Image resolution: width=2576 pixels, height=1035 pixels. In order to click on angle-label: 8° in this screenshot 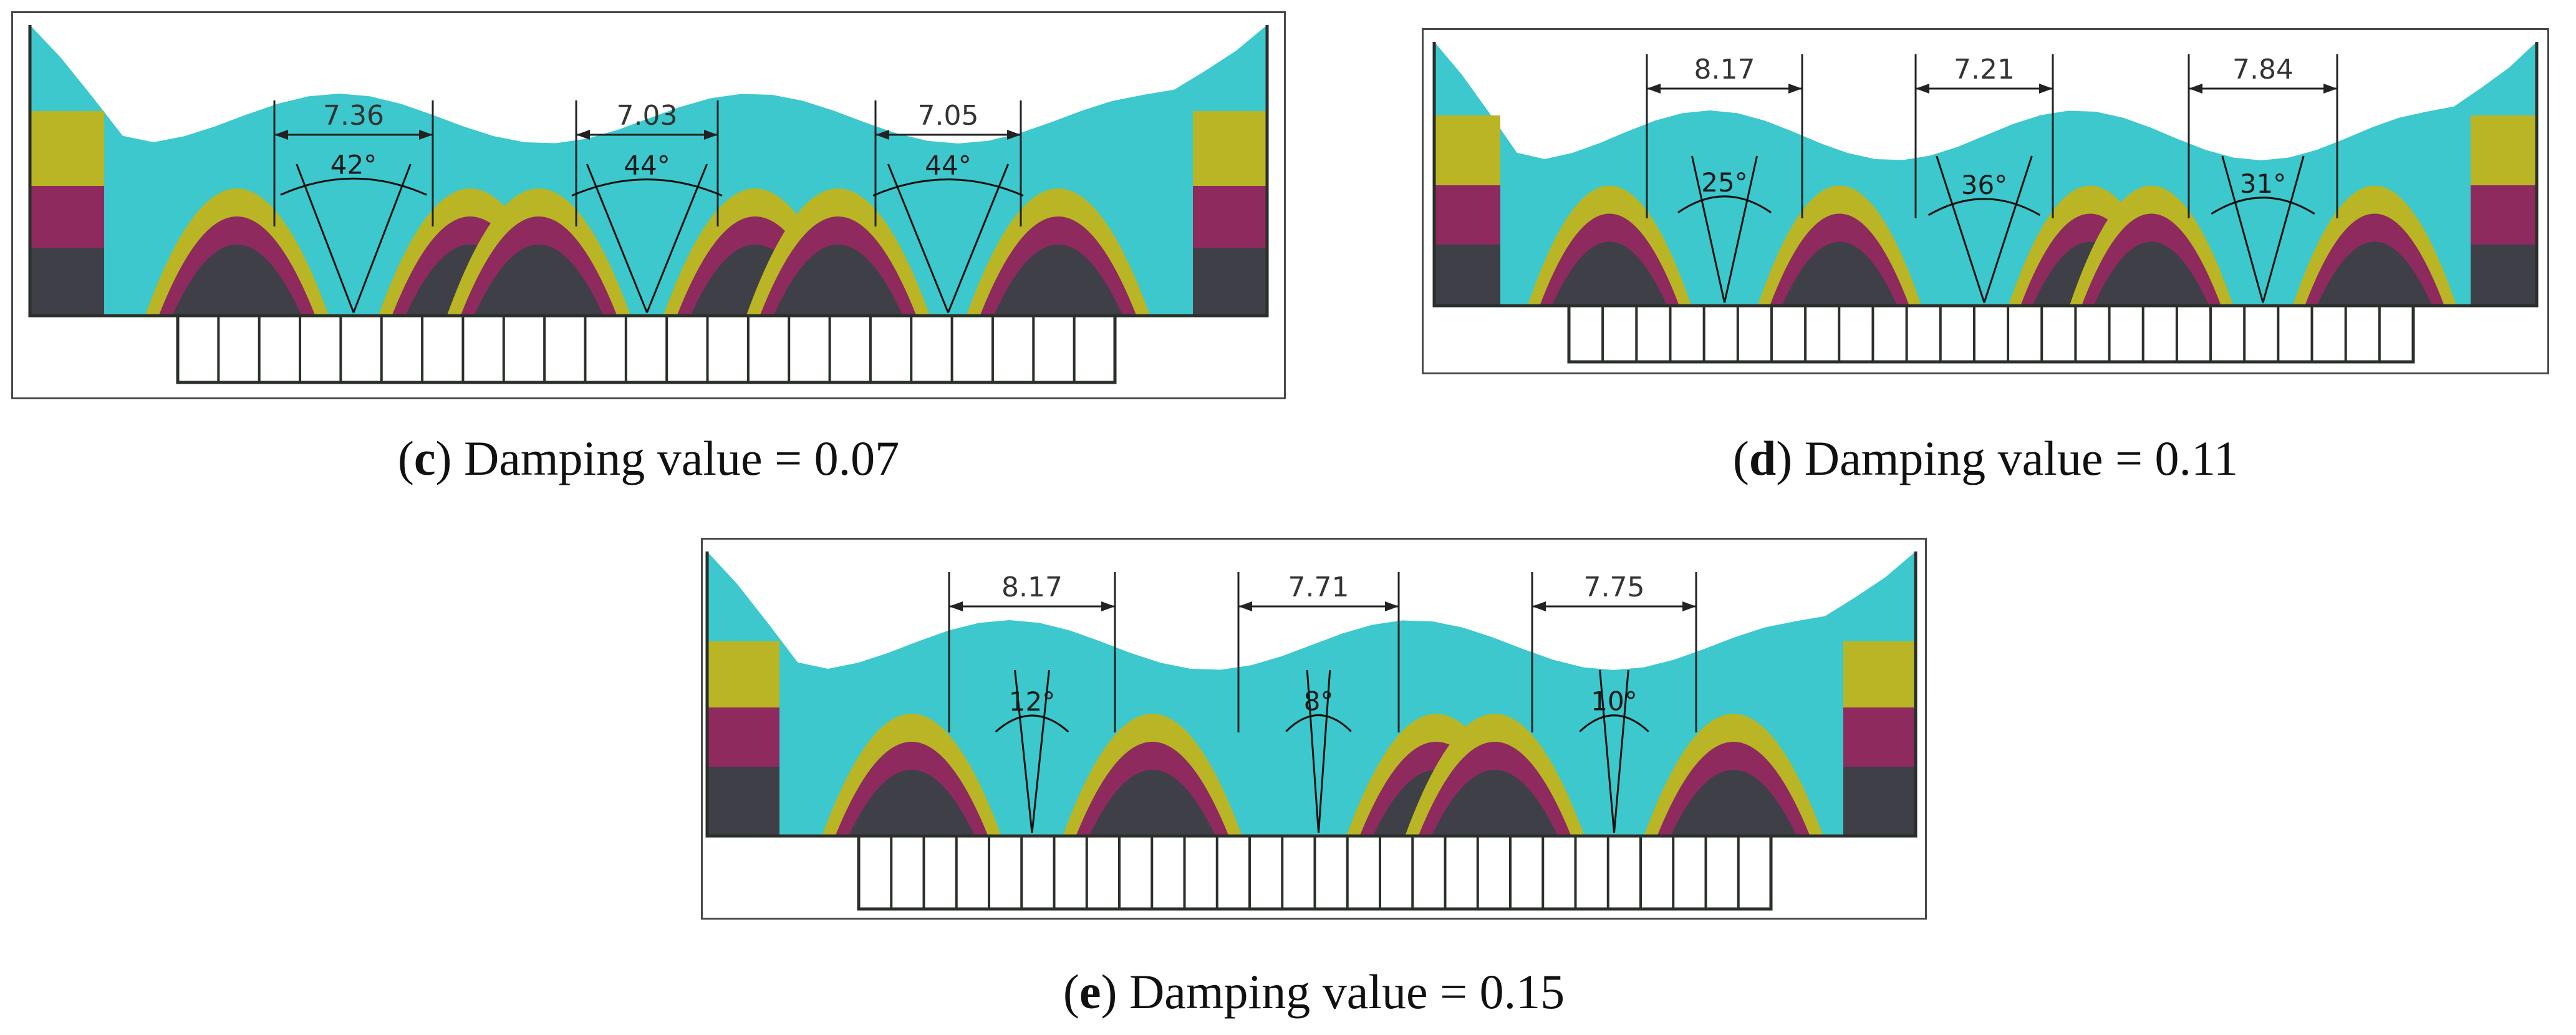, I will do `click(1319, 701)`.